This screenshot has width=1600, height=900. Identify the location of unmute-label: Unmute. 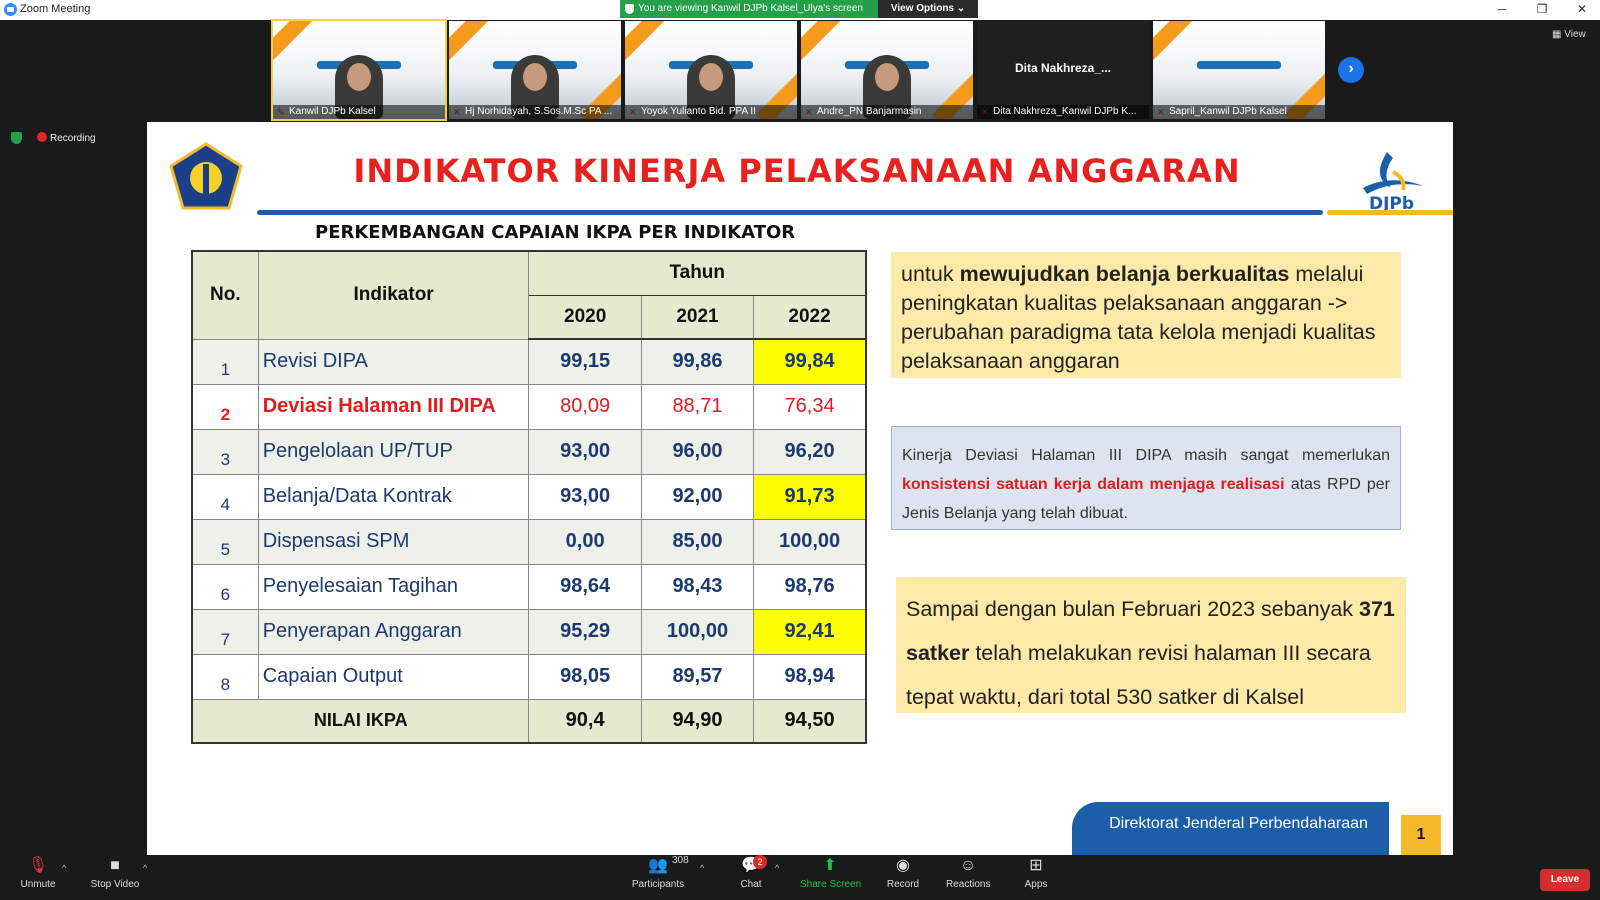
(38, 884).